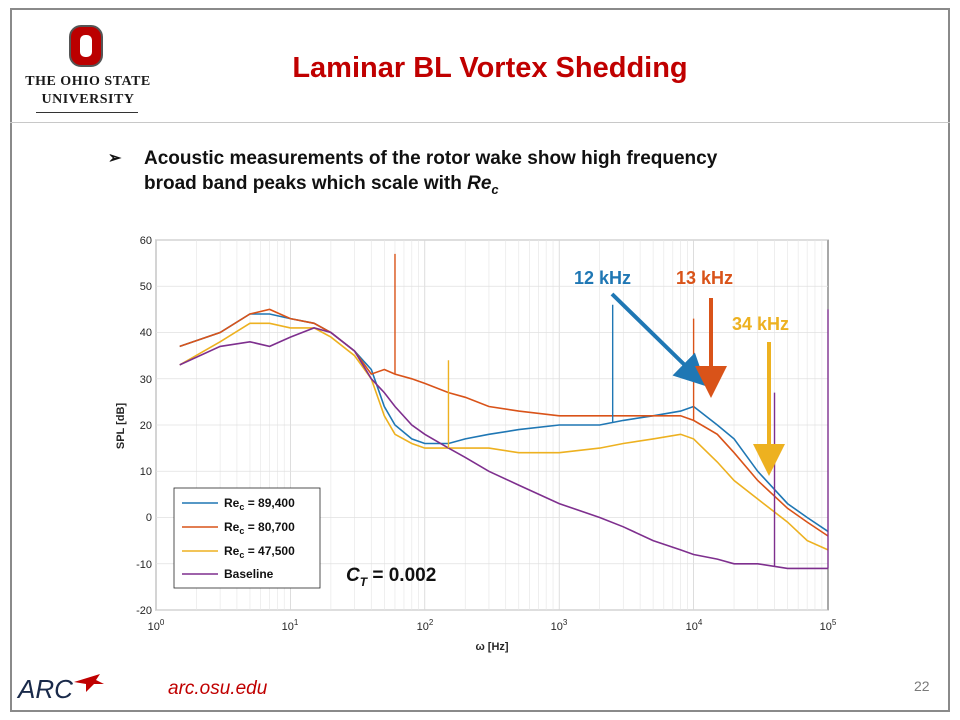 Image resolution: width=960 pixels, height=720 pixels. What do you see at coordinates (504, 186) in the screenshot?
I see `bullet-line-2: broad band peaks which scale with Rec` at bounding box center [504, 186].